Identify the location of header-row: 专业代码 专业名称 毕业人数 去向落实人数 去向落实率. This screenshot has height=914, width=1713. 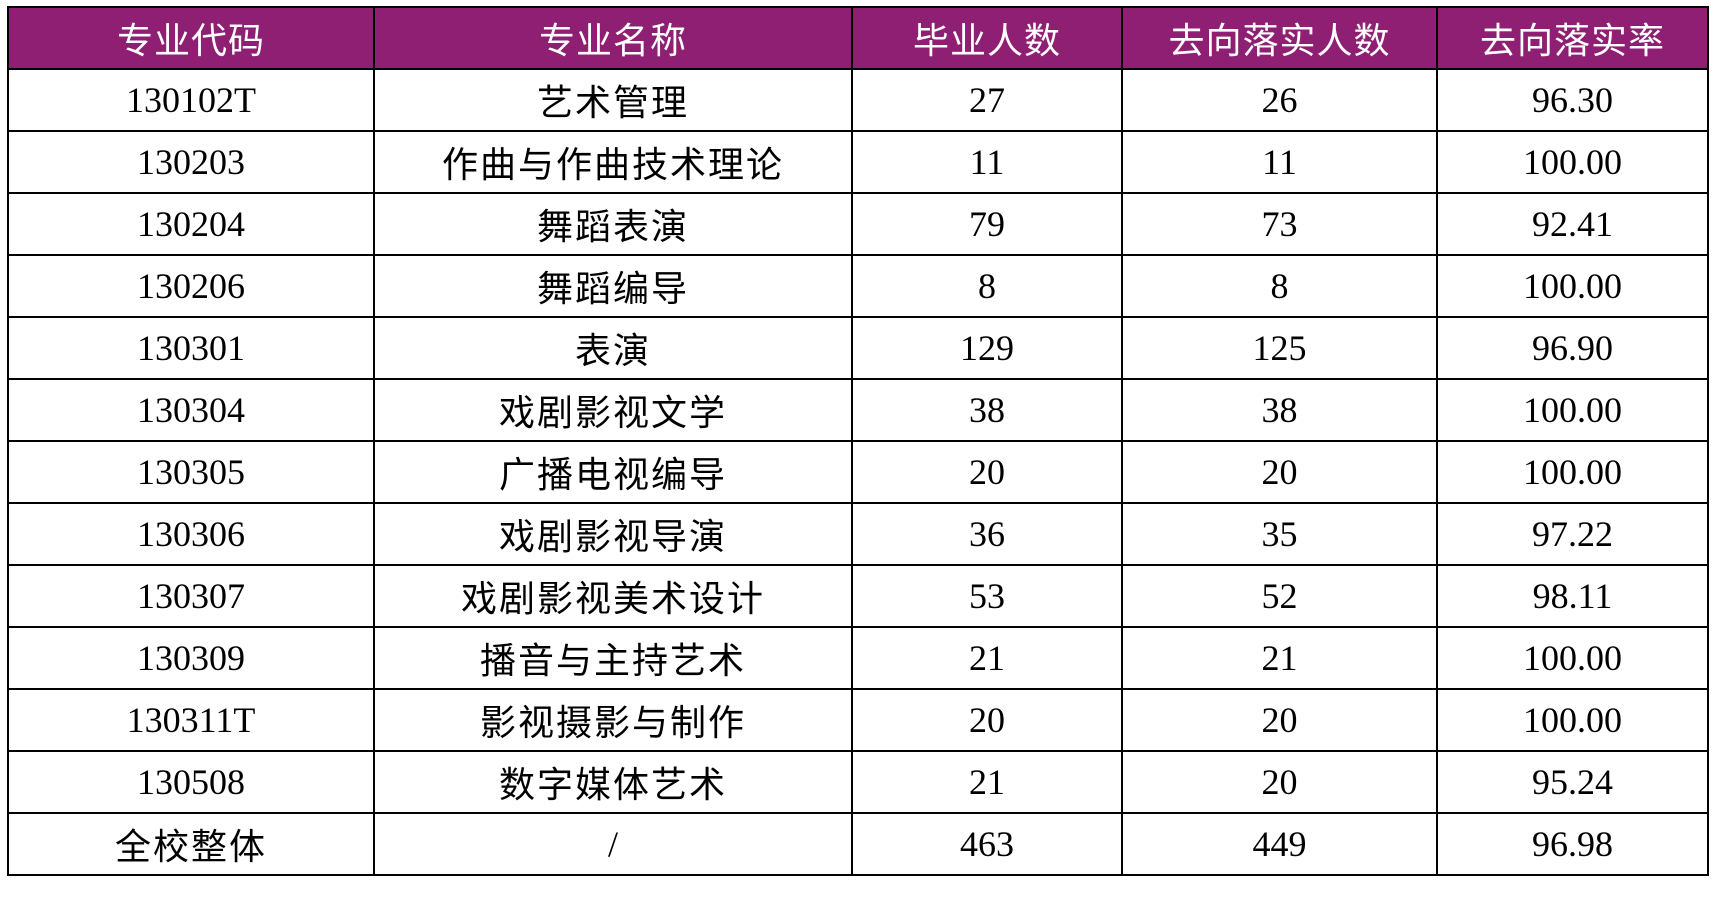
(858, 38).